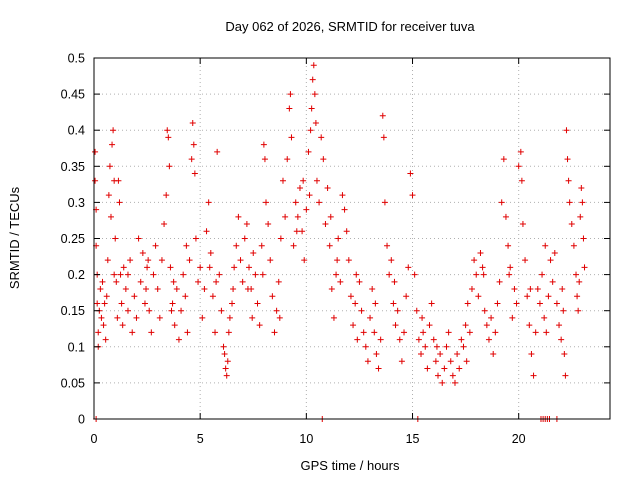 The height and width of the screenshot is (480, 640). What do you see at coordinates (73, 239) in the screenshot?
I see `y-tick-labels: 0 0.05 0.1 0.15 0.2 0.25 0.3 0.35 0.4 0.45 0.5` at bounding box center [73, 239].